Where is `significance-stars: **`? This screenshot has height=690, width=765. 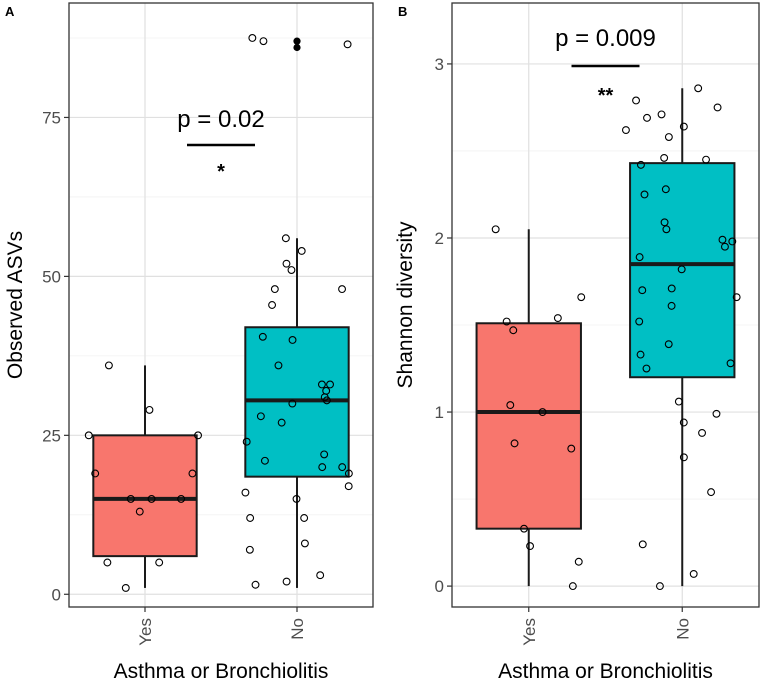 significance-stars: ** is located at coordinates (606, 96).